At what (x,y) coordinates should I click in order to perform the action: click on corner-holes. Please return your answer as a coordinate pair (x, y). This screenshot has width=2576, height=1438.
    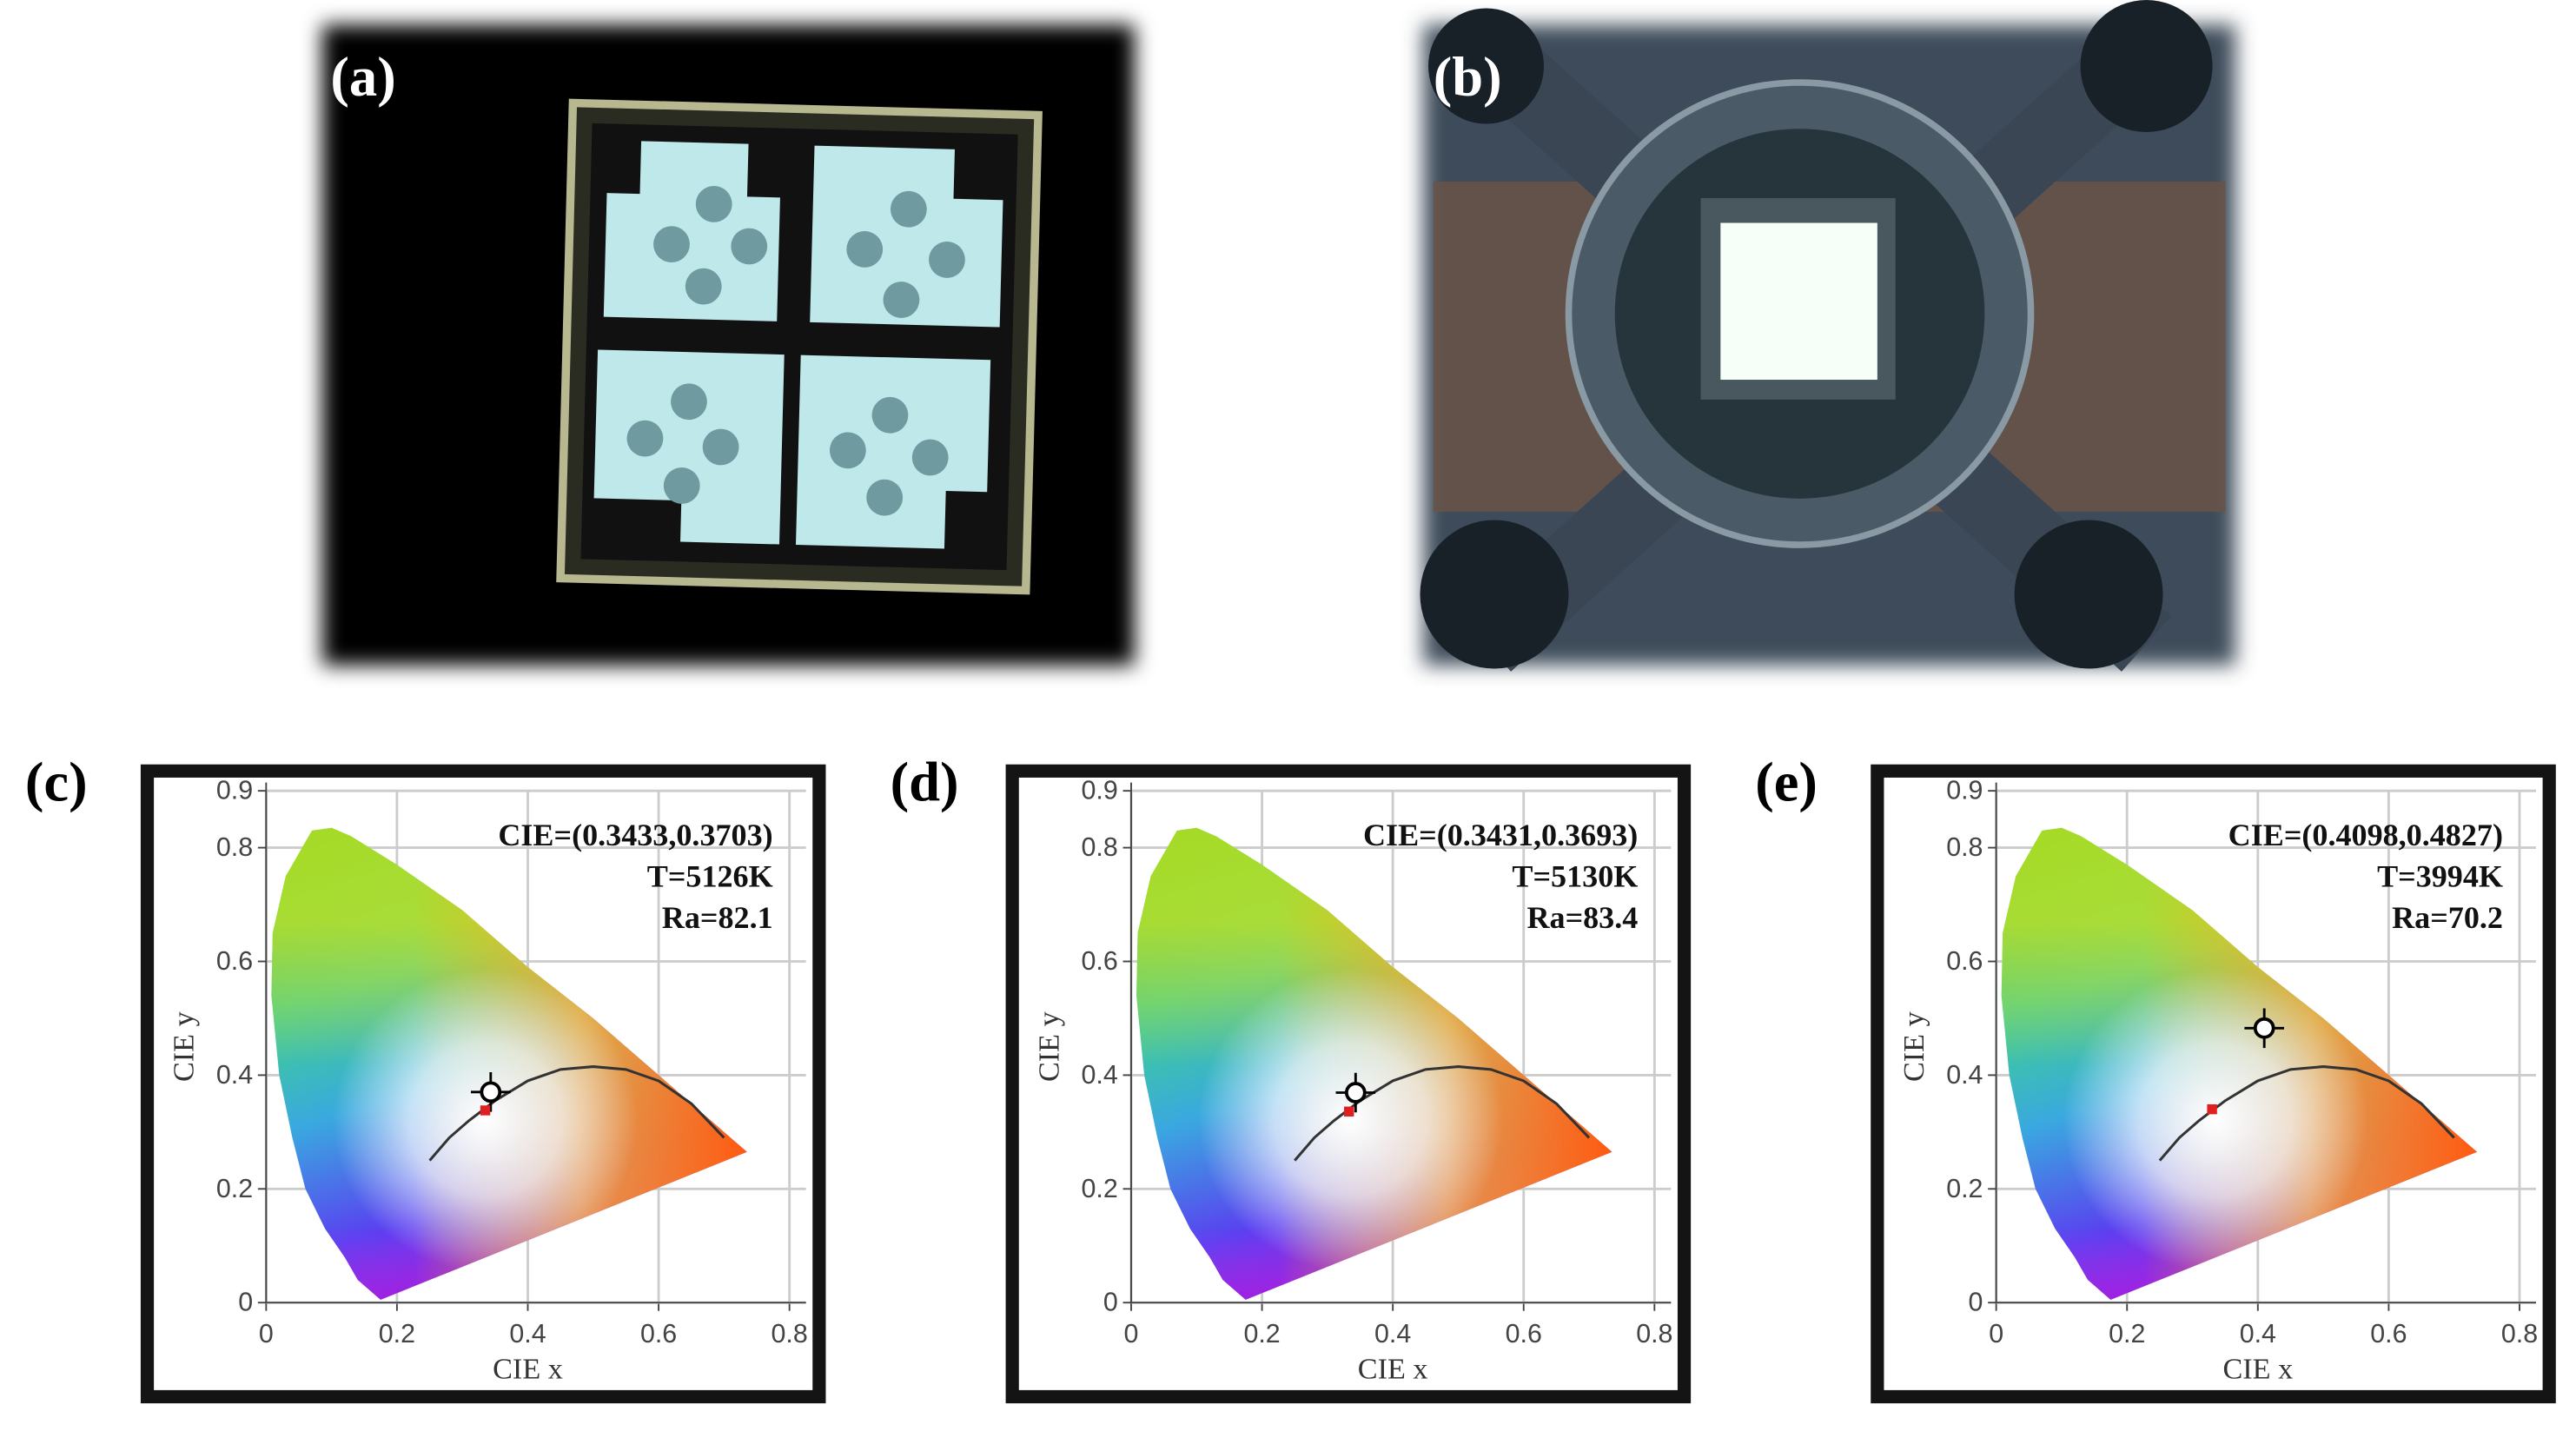
    Looking at the image, I should click on (1816, 334).